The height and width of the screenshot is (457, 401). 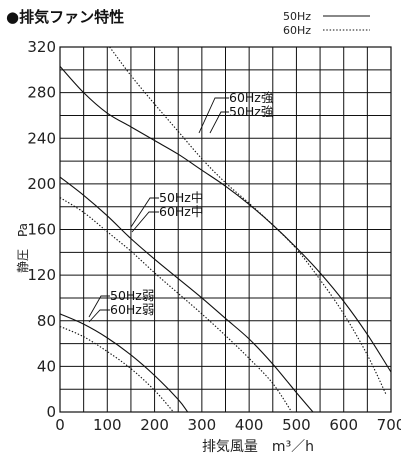 What do you see at coordinates (23, 248) in the screenshot?
I see `y-axis-label: 静圧 Pa` at bounding box center [23, 248].